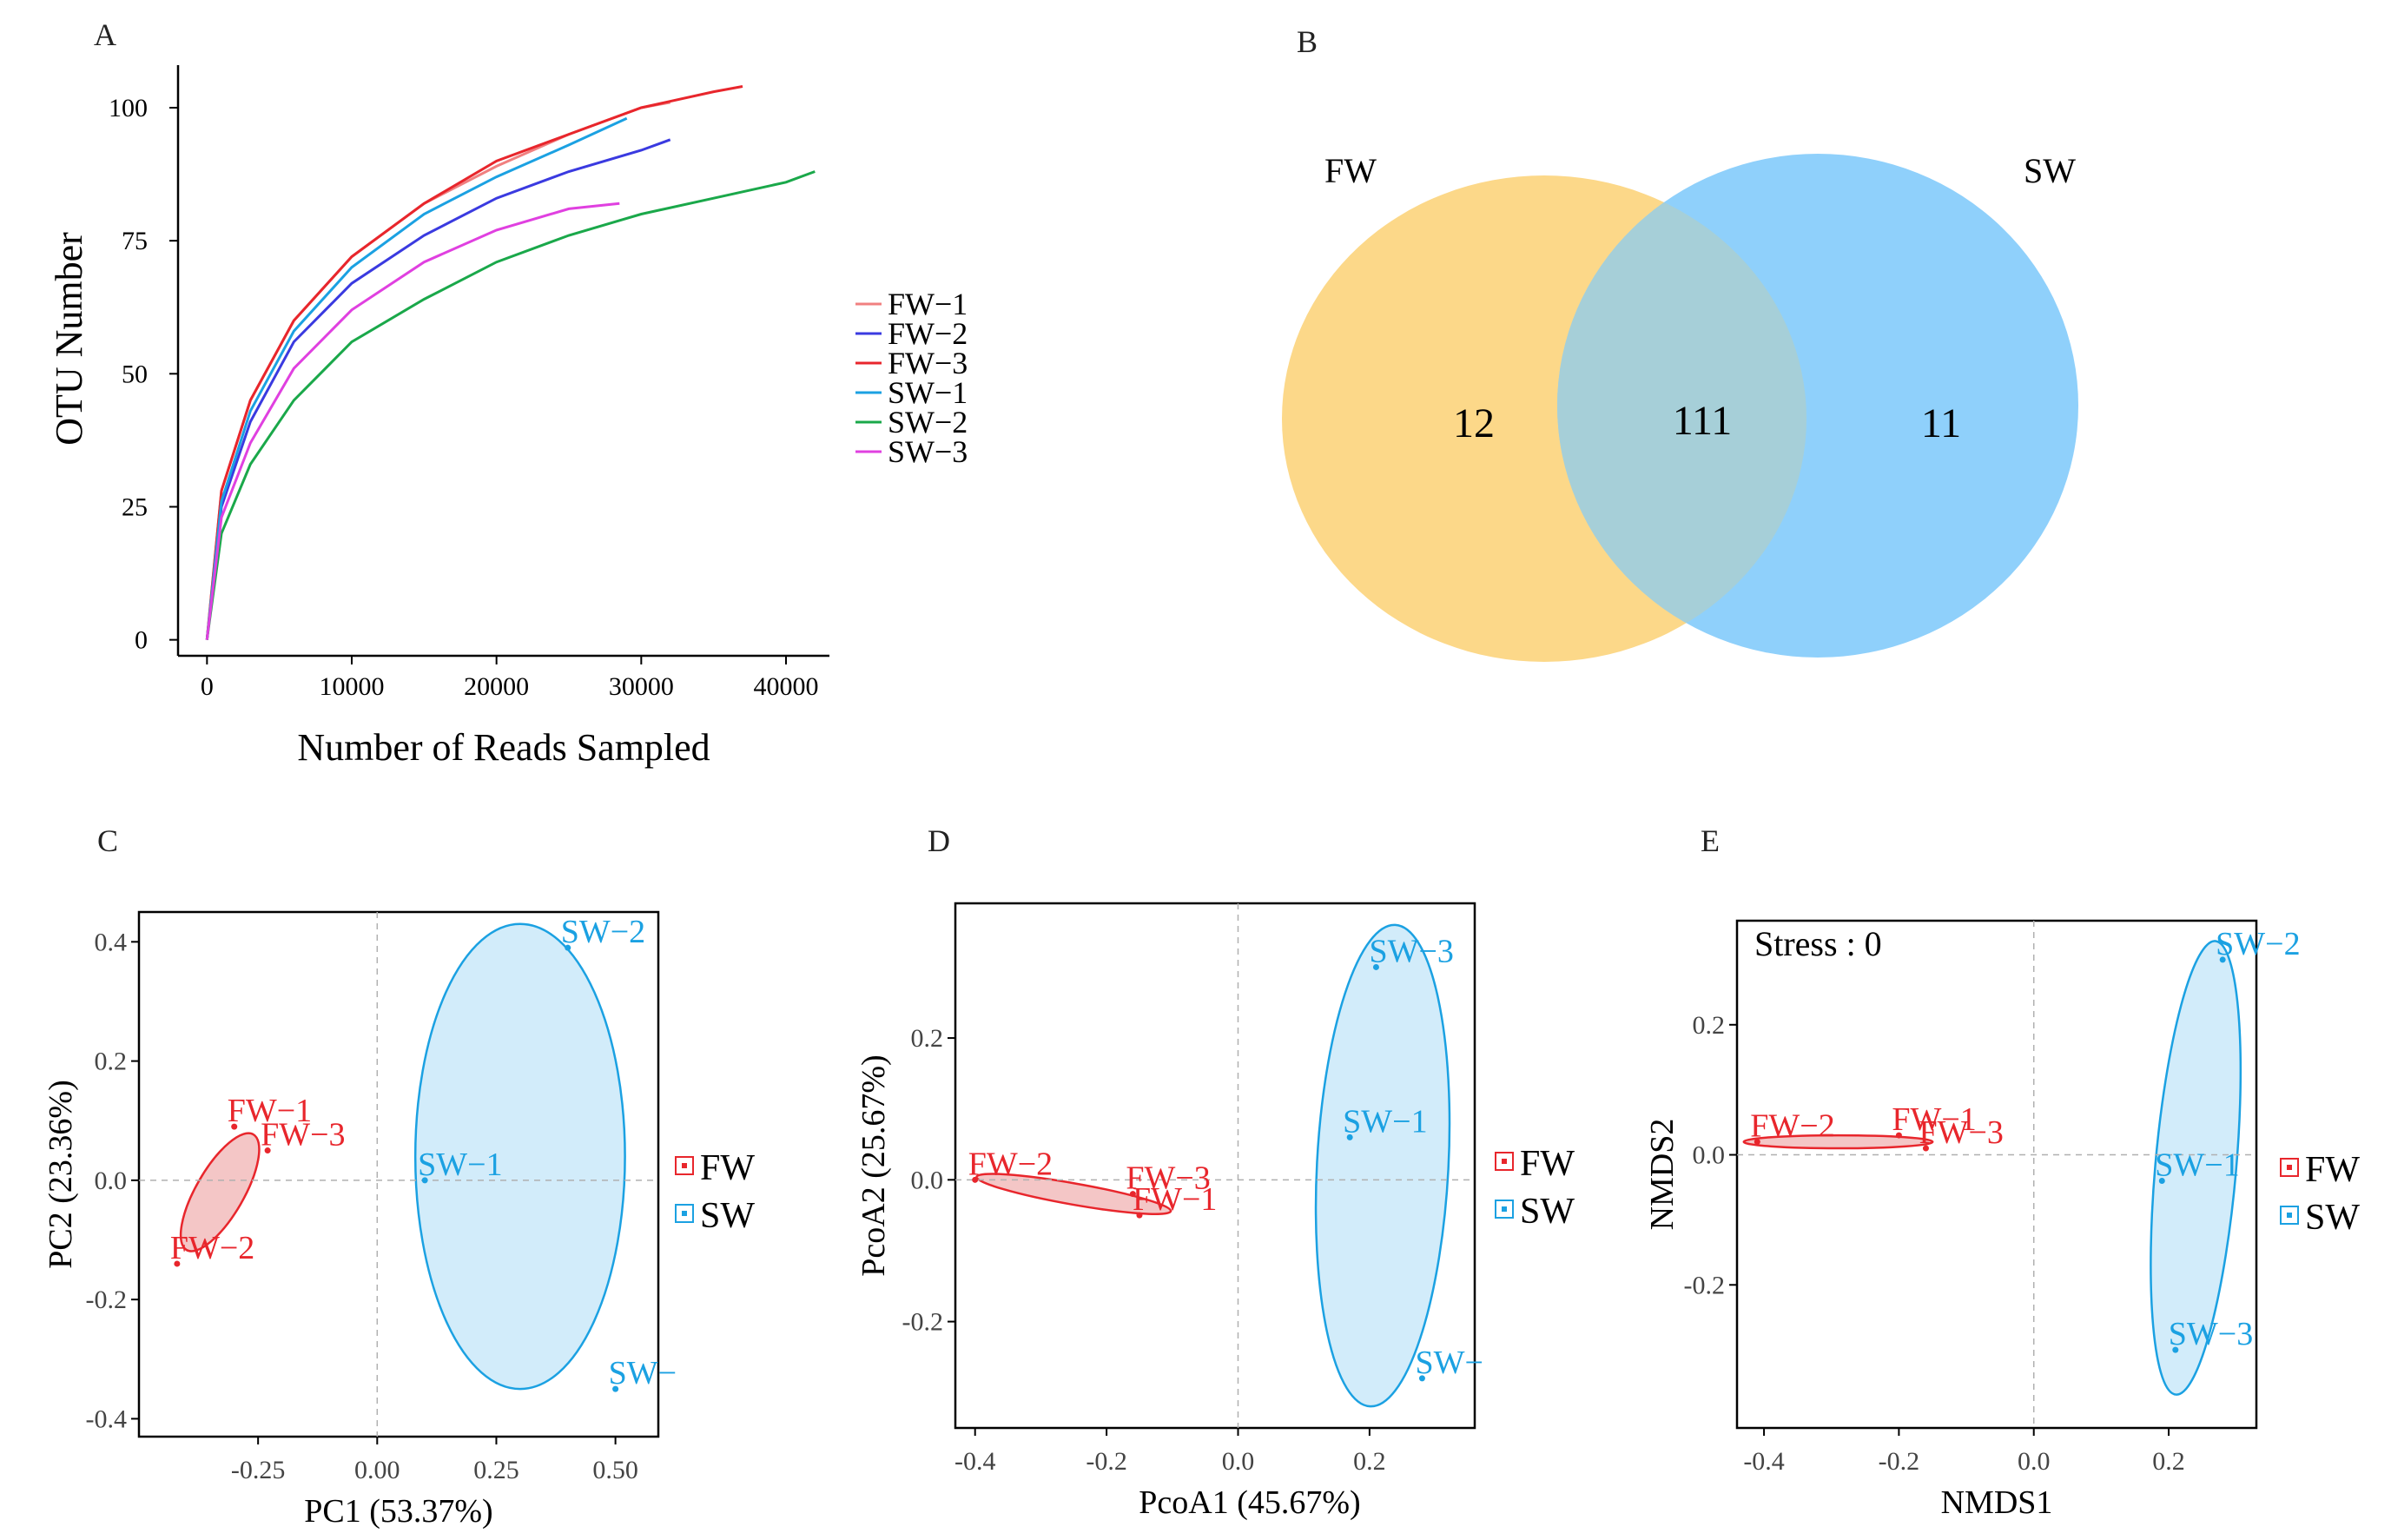 The width and height of the screenshot is (2391, 1540). What do you see at coordinates (208, 686) in the screenshot?
I see `x-tick-label: 0` at bounding box center [208, 686].